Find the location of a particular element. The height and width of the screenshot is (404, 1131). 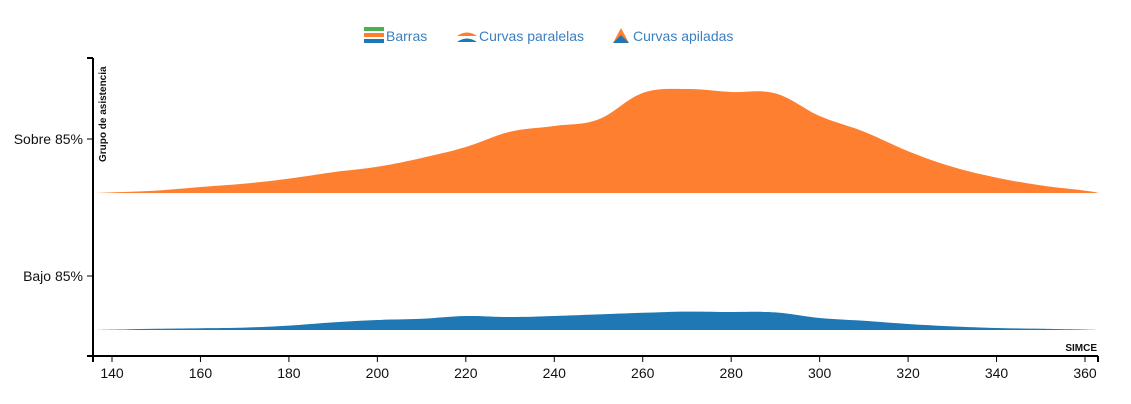

y-axis-title: Grupo de asistencia is located at coordinates (103, 114).